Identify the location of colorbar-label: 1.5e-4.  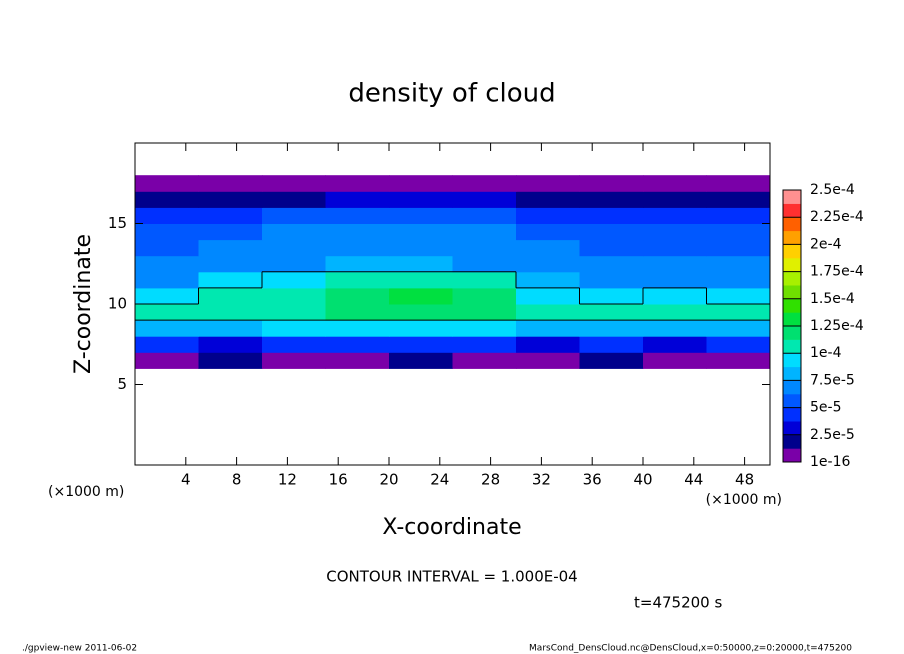
(832, 299).